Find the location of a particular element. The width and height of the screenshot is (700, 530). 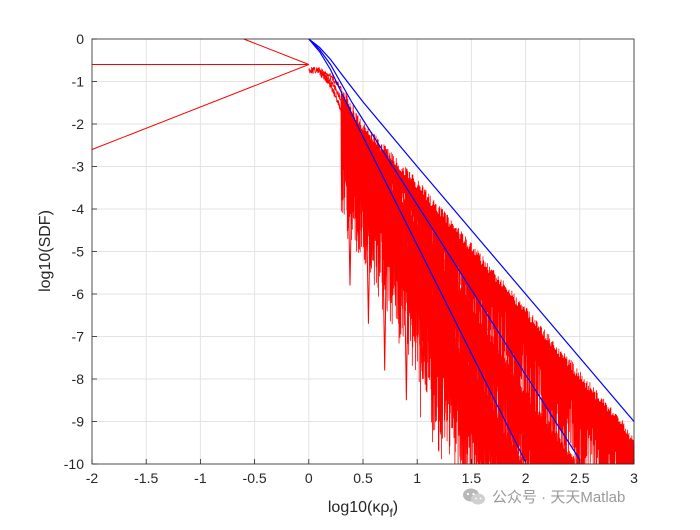

x-tick-label: -1.5 is located at coordinates (146, 478).